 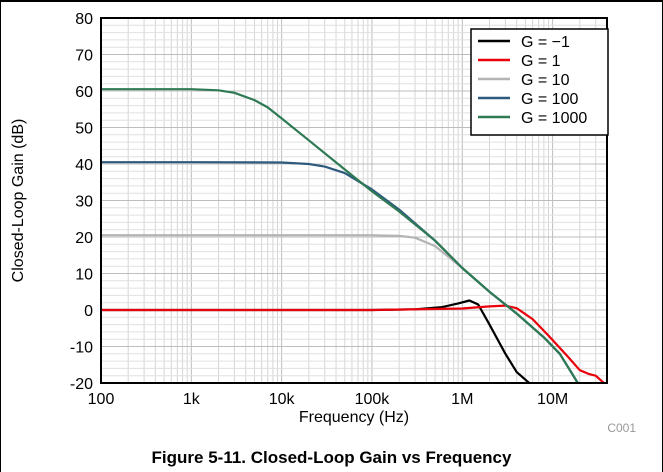 I want to click on y-tick-label: 20, so click(x=84, y=238).